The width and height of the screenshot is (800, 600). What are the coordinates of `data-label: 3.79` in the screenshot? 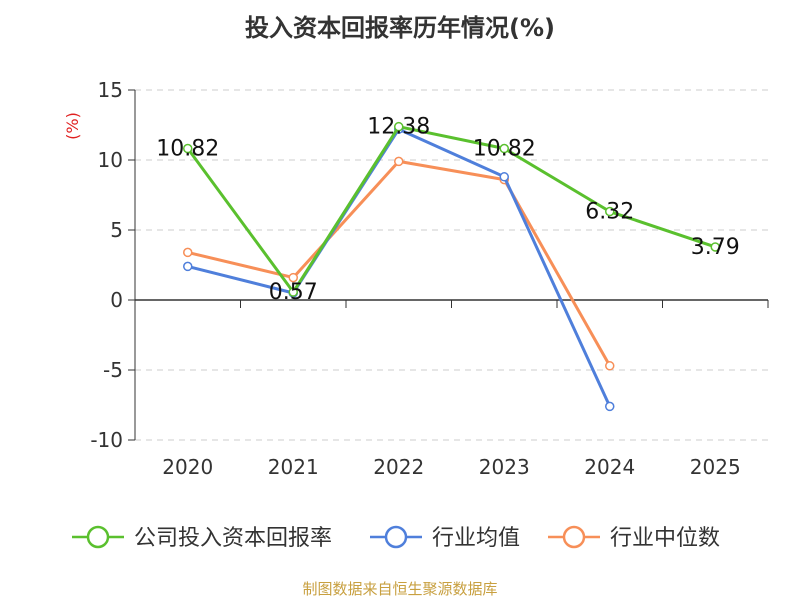 It's located at (715, 247).